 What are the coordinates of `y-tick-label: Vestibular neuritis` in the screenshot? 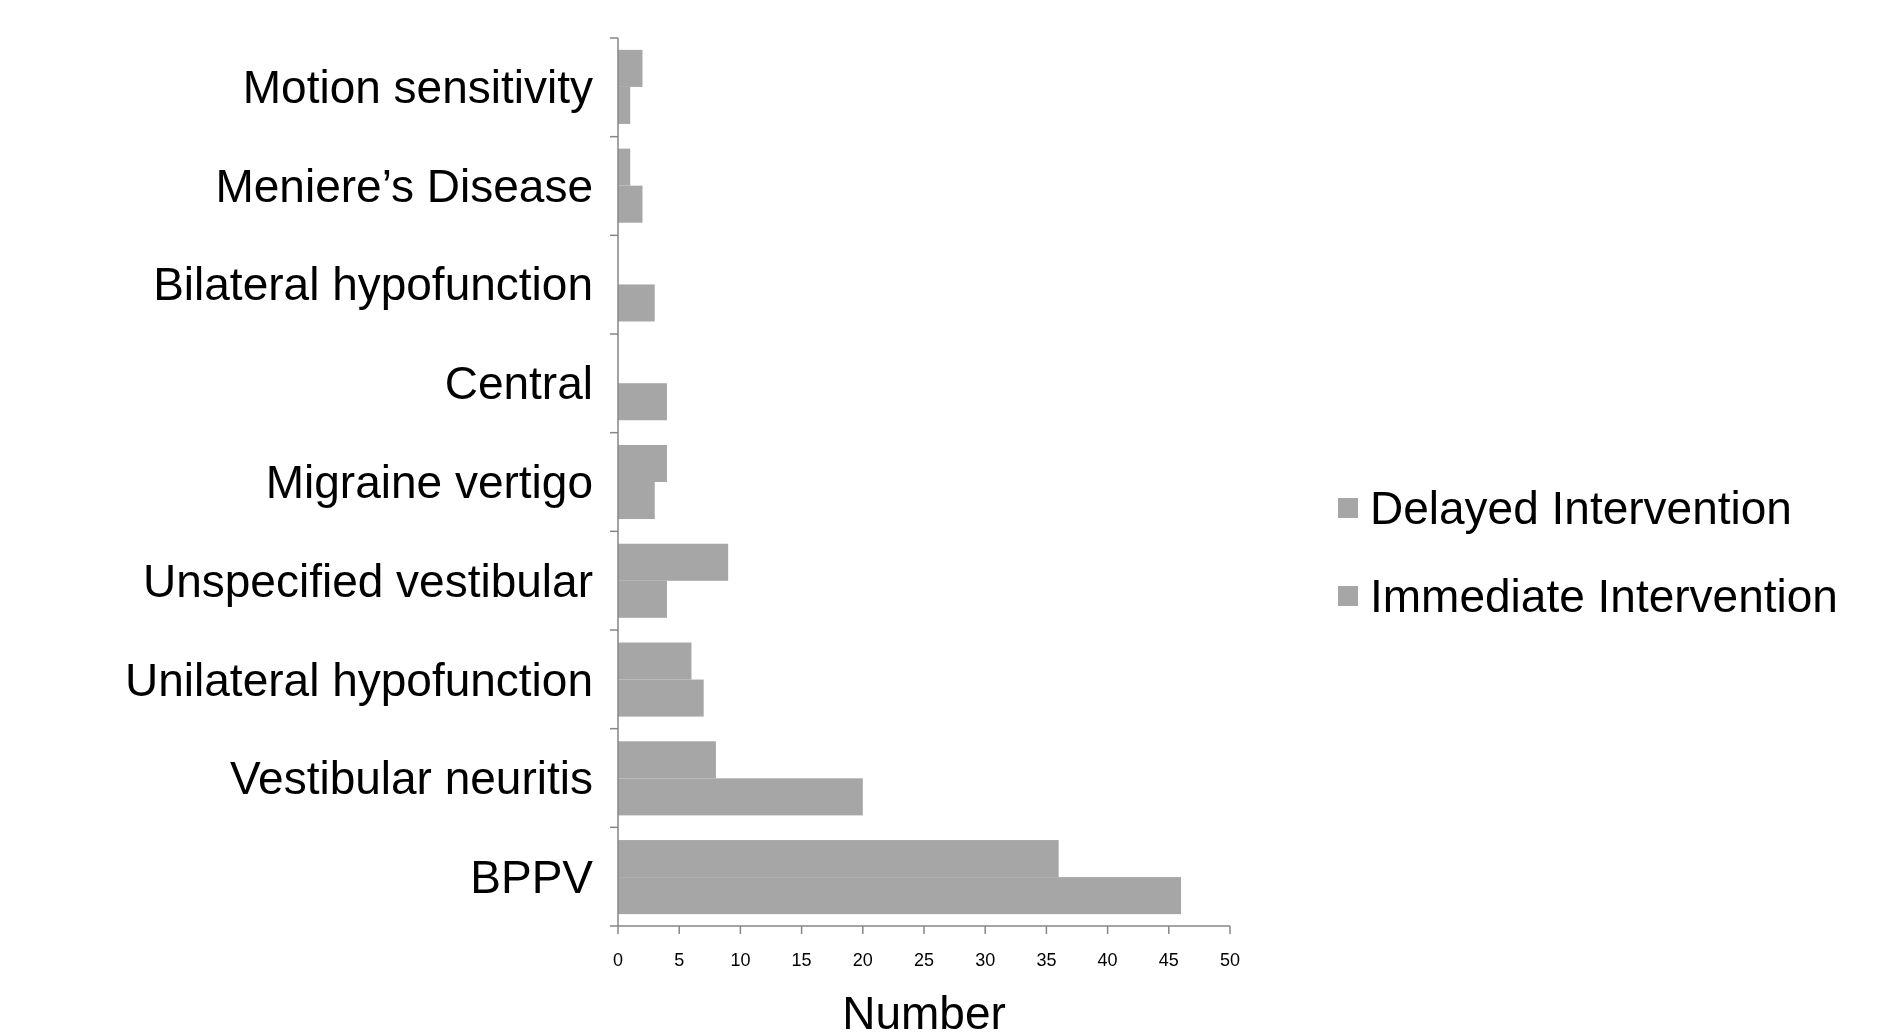 It's located at (411, 778).